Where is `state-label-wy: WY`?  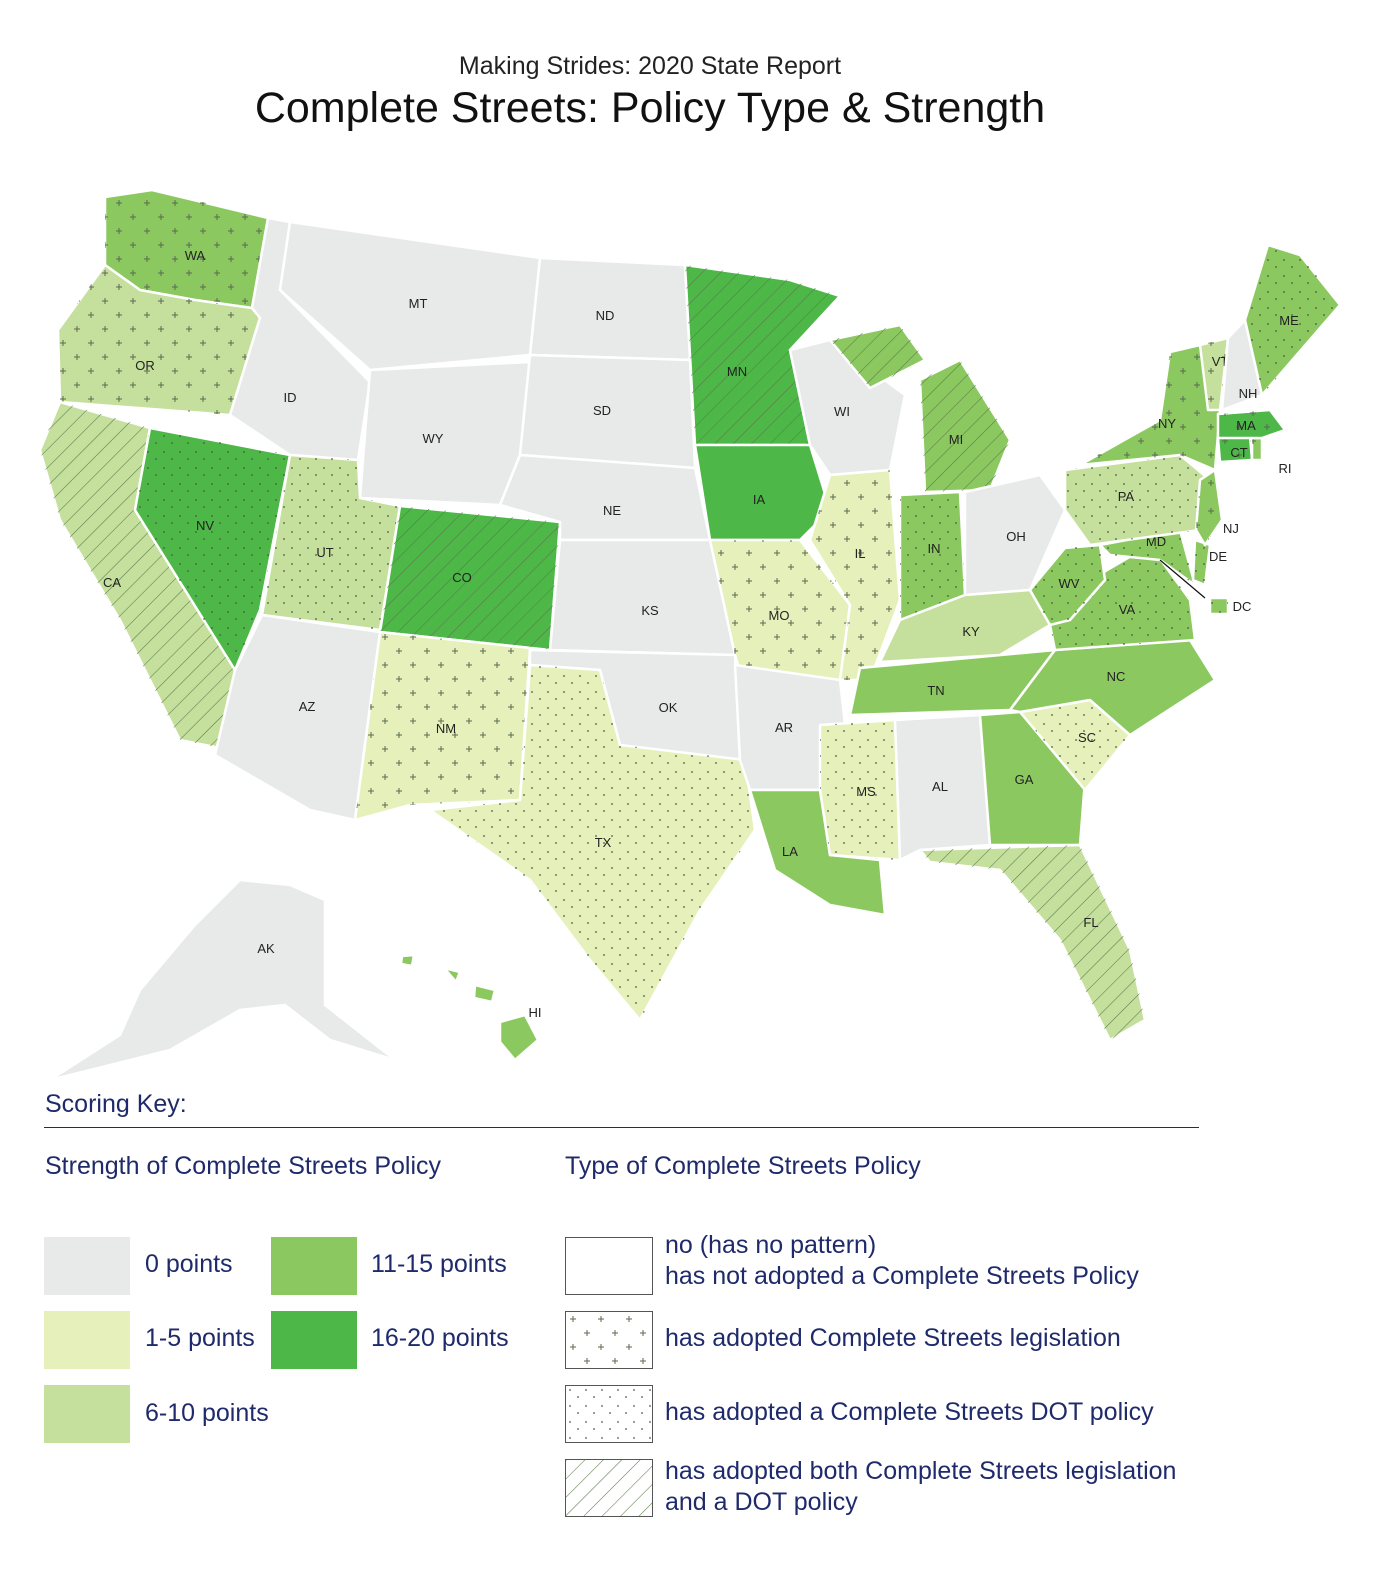
state-label-wy: WY is located at coordinates (433, 438).